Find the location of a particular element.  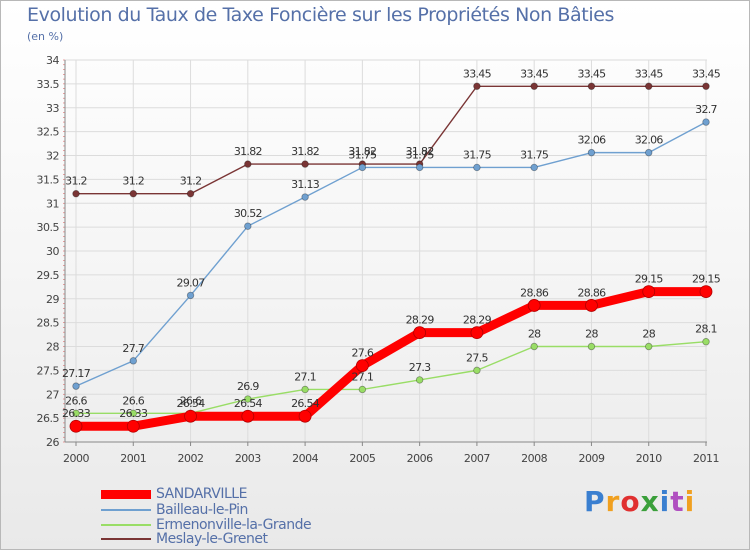

x-tick-label: 2002 is located at coordinates (191, 458).